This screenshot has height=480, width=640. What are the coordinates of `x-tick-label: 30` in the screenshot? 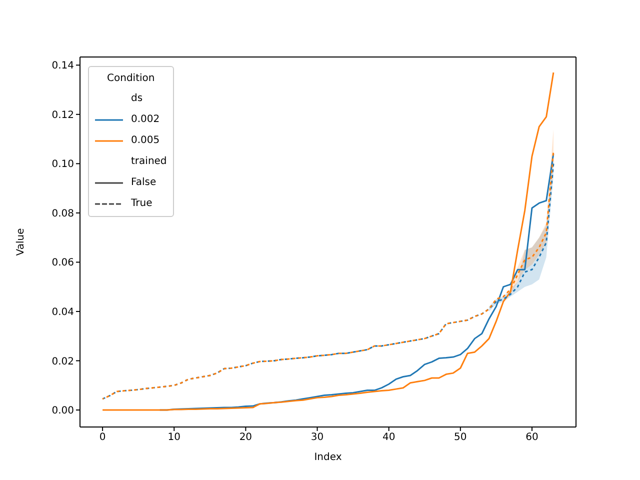 It's located at (317, 438).